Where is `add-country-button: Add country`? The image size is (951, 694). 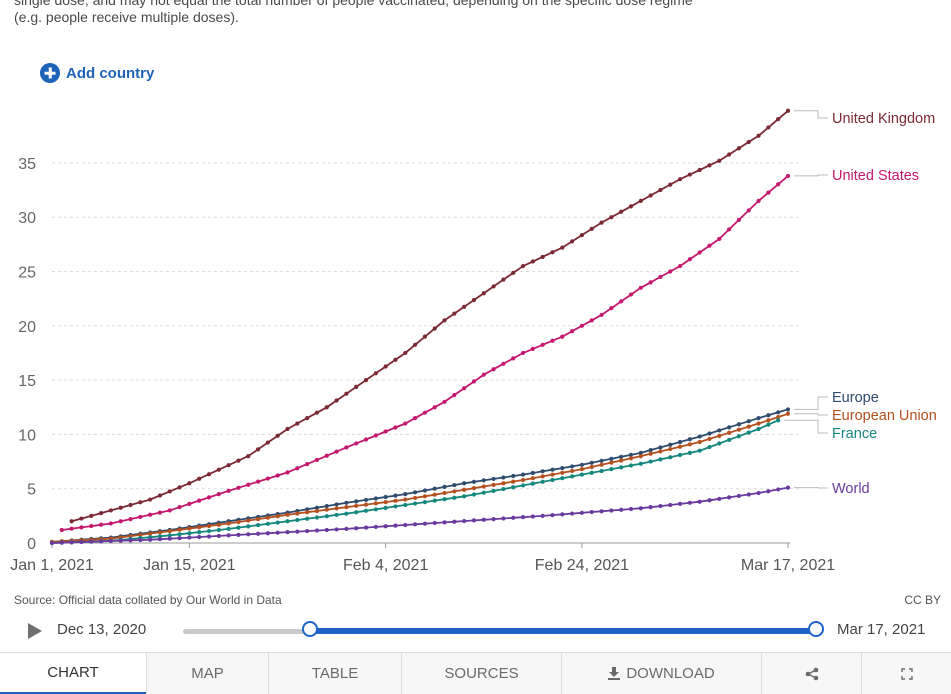
add-country-button: Add country is located at coordinates (97, 73).